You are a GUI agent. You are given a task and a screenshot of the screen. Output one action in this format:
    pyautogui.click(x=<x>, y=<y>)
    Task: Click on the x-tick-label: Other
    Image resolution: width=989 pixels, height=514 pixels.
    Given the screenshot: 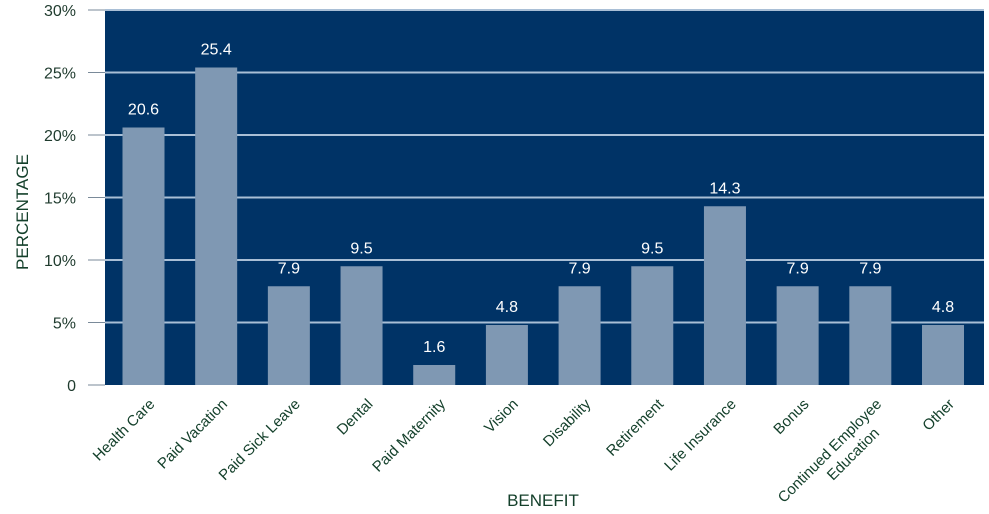 What is the action you would take?
    pyautogui.click(x=938, y=415)
    